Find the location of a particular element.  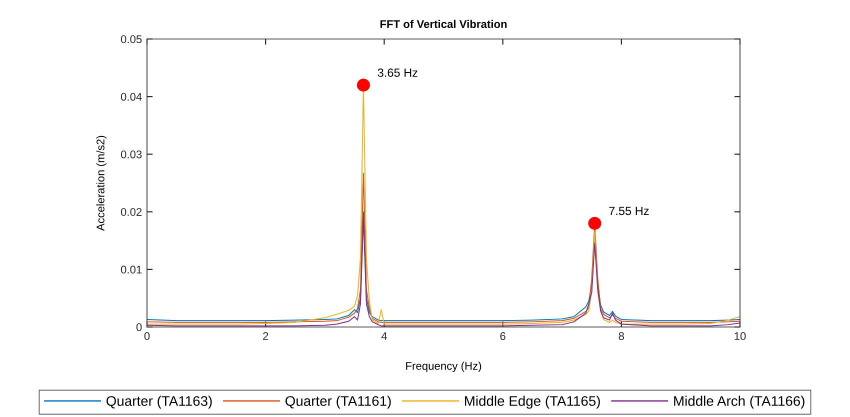

legend-label: Quarter (TA1163) is located at coordinates (159, 402).